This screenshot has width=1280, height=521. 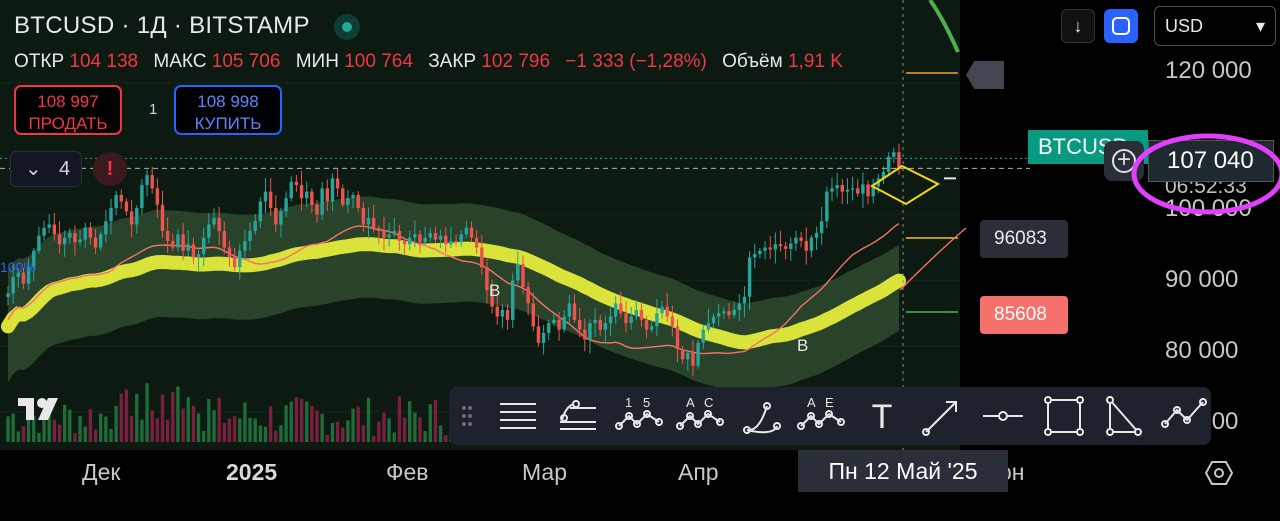 I want to click on warning-icon: !, so click(x=110, y=169).